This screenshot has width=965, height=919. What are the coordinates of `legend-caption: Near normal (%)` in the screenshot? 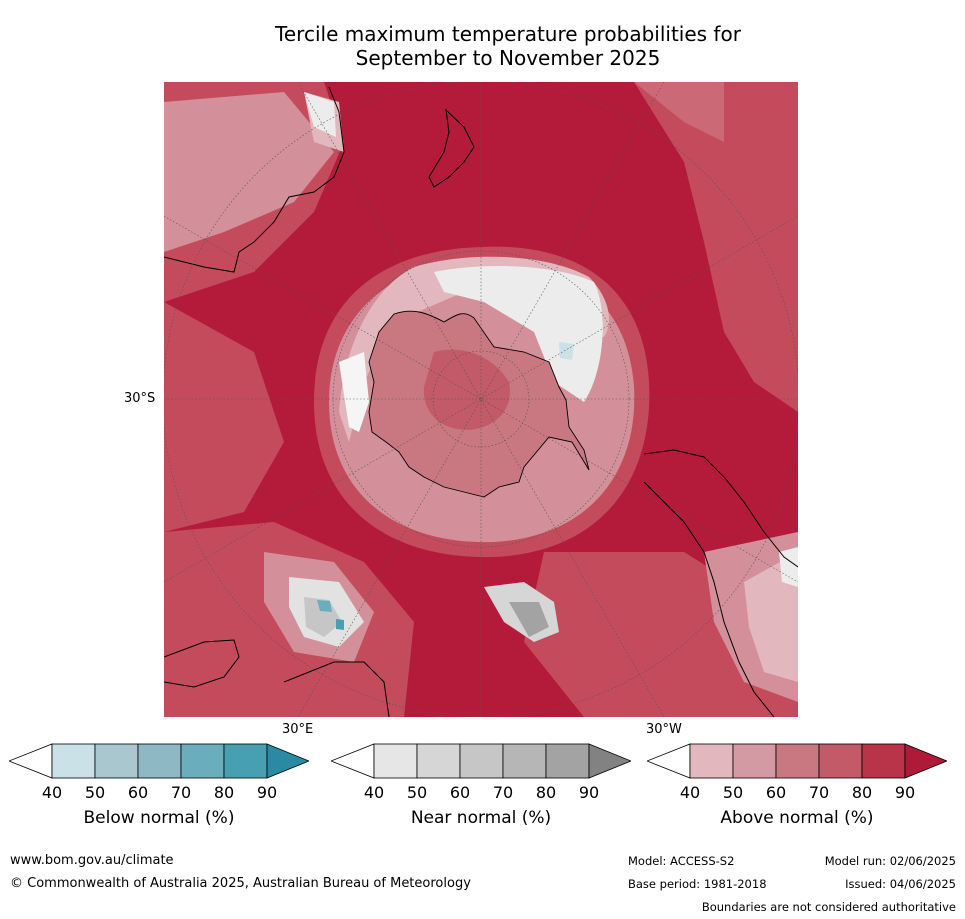 It's located at (481, 818).